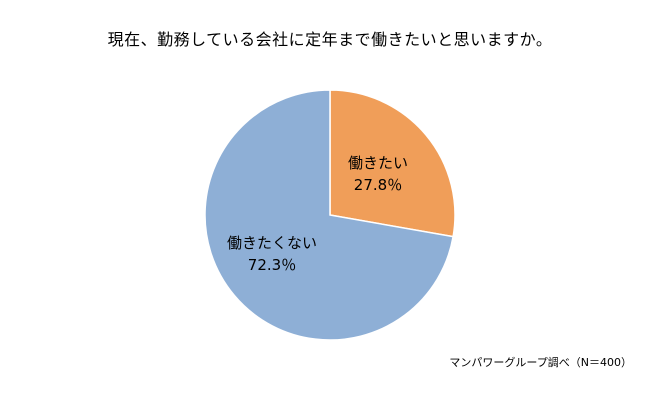  What do you see at coordinates (330, 39) in the screenshot?
I see `chart-title: 現在、勤務している会社に定年まで働きたいと思いますか。` at bounding box center [330, 39].